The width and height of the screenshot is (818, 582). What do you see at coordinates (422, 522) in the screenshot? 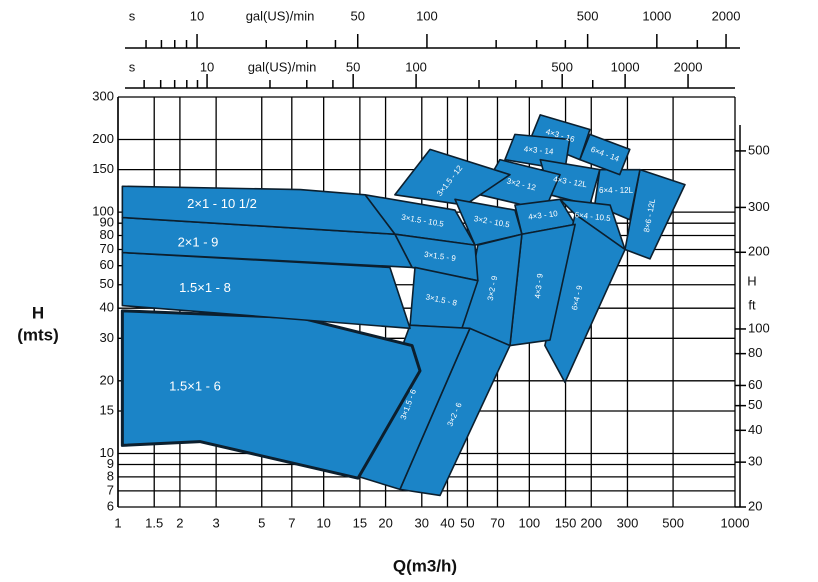
I see `x-tick-label: 30` at bounding box center [422, 522].